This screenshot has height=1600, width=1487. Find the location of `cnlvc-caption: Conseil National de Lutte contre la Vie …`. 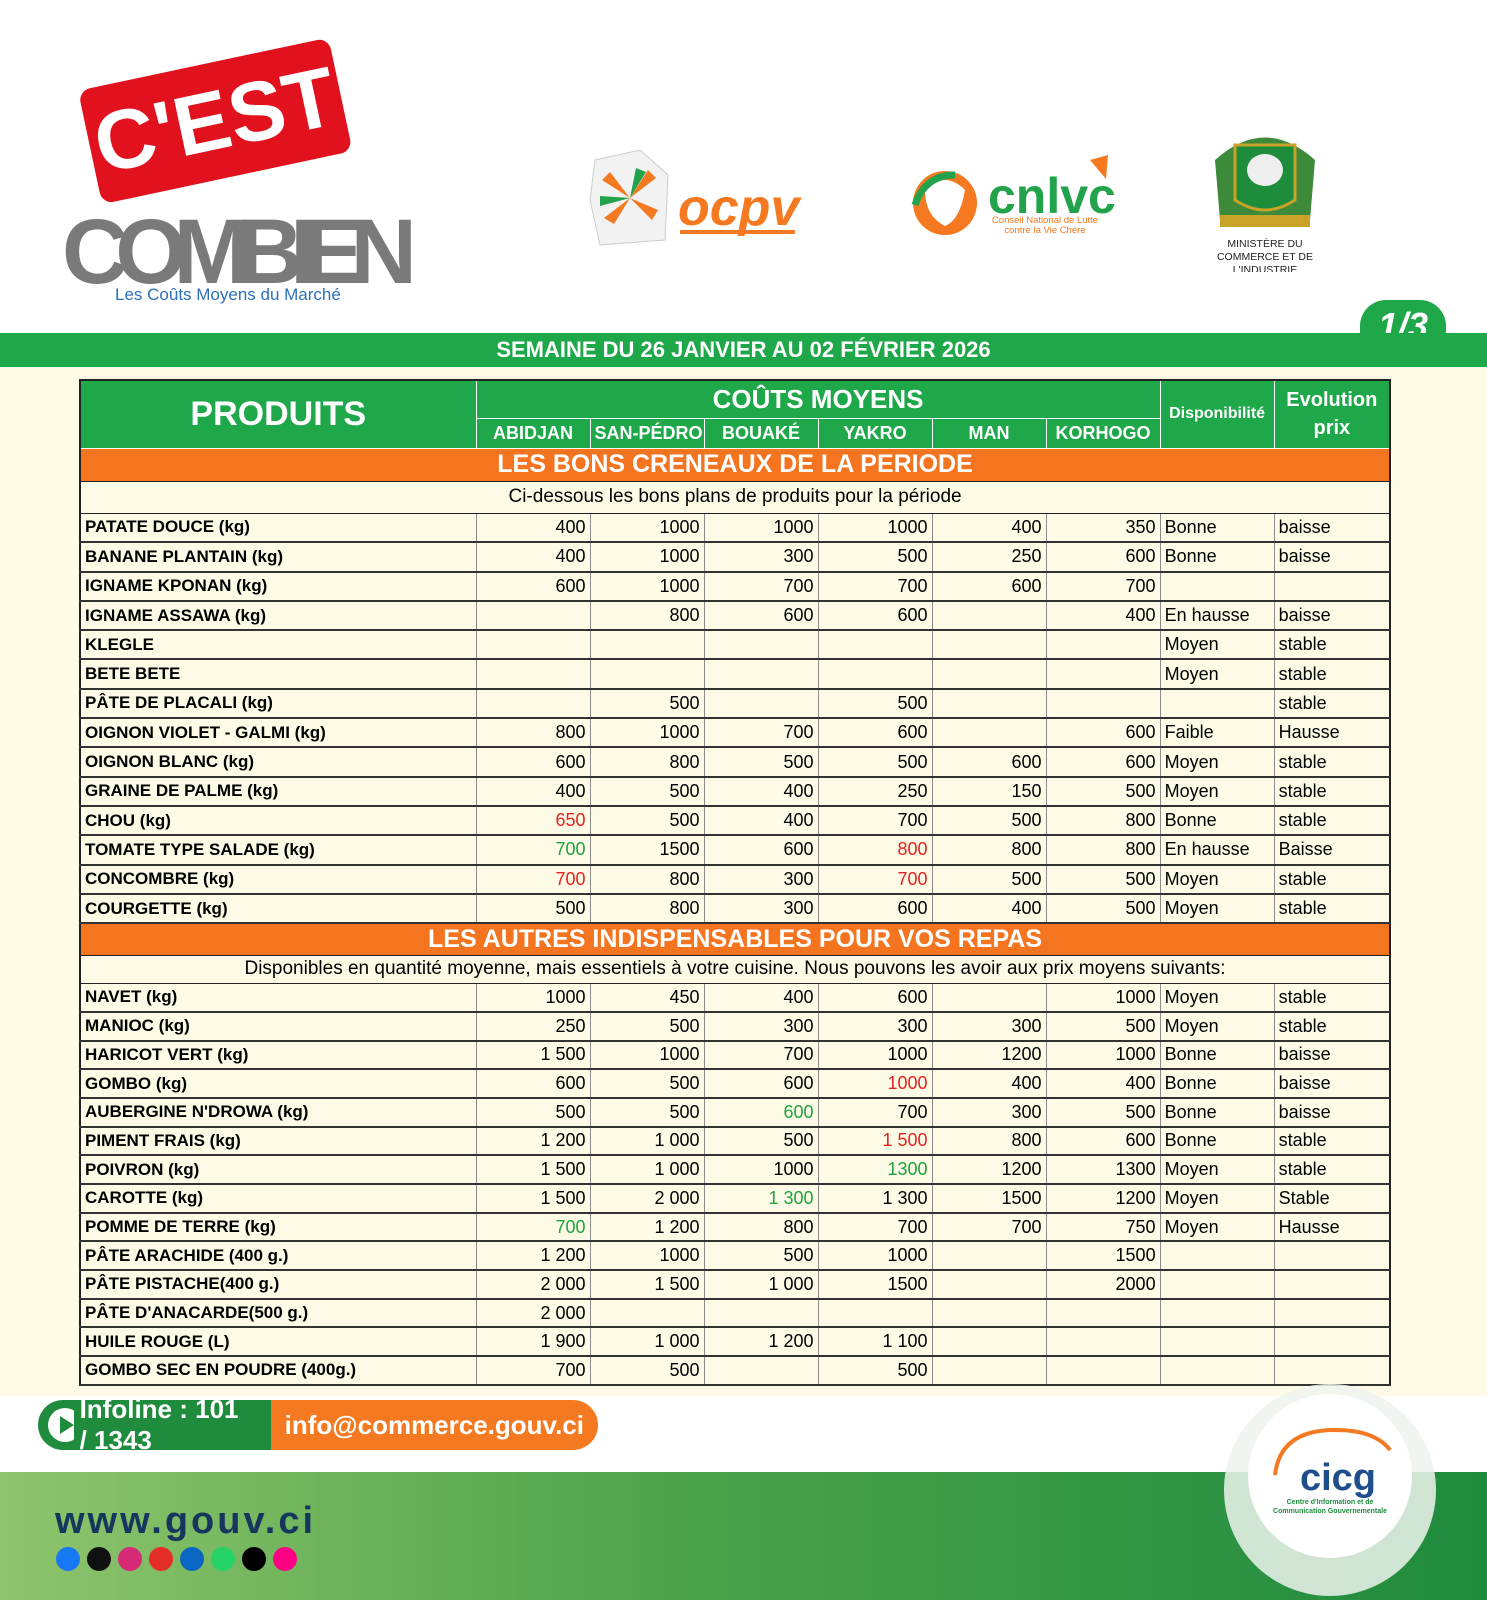

cnlvc-caption: Conseil National de Lutte contre la Vie … is located at coordinates (1045, 226).